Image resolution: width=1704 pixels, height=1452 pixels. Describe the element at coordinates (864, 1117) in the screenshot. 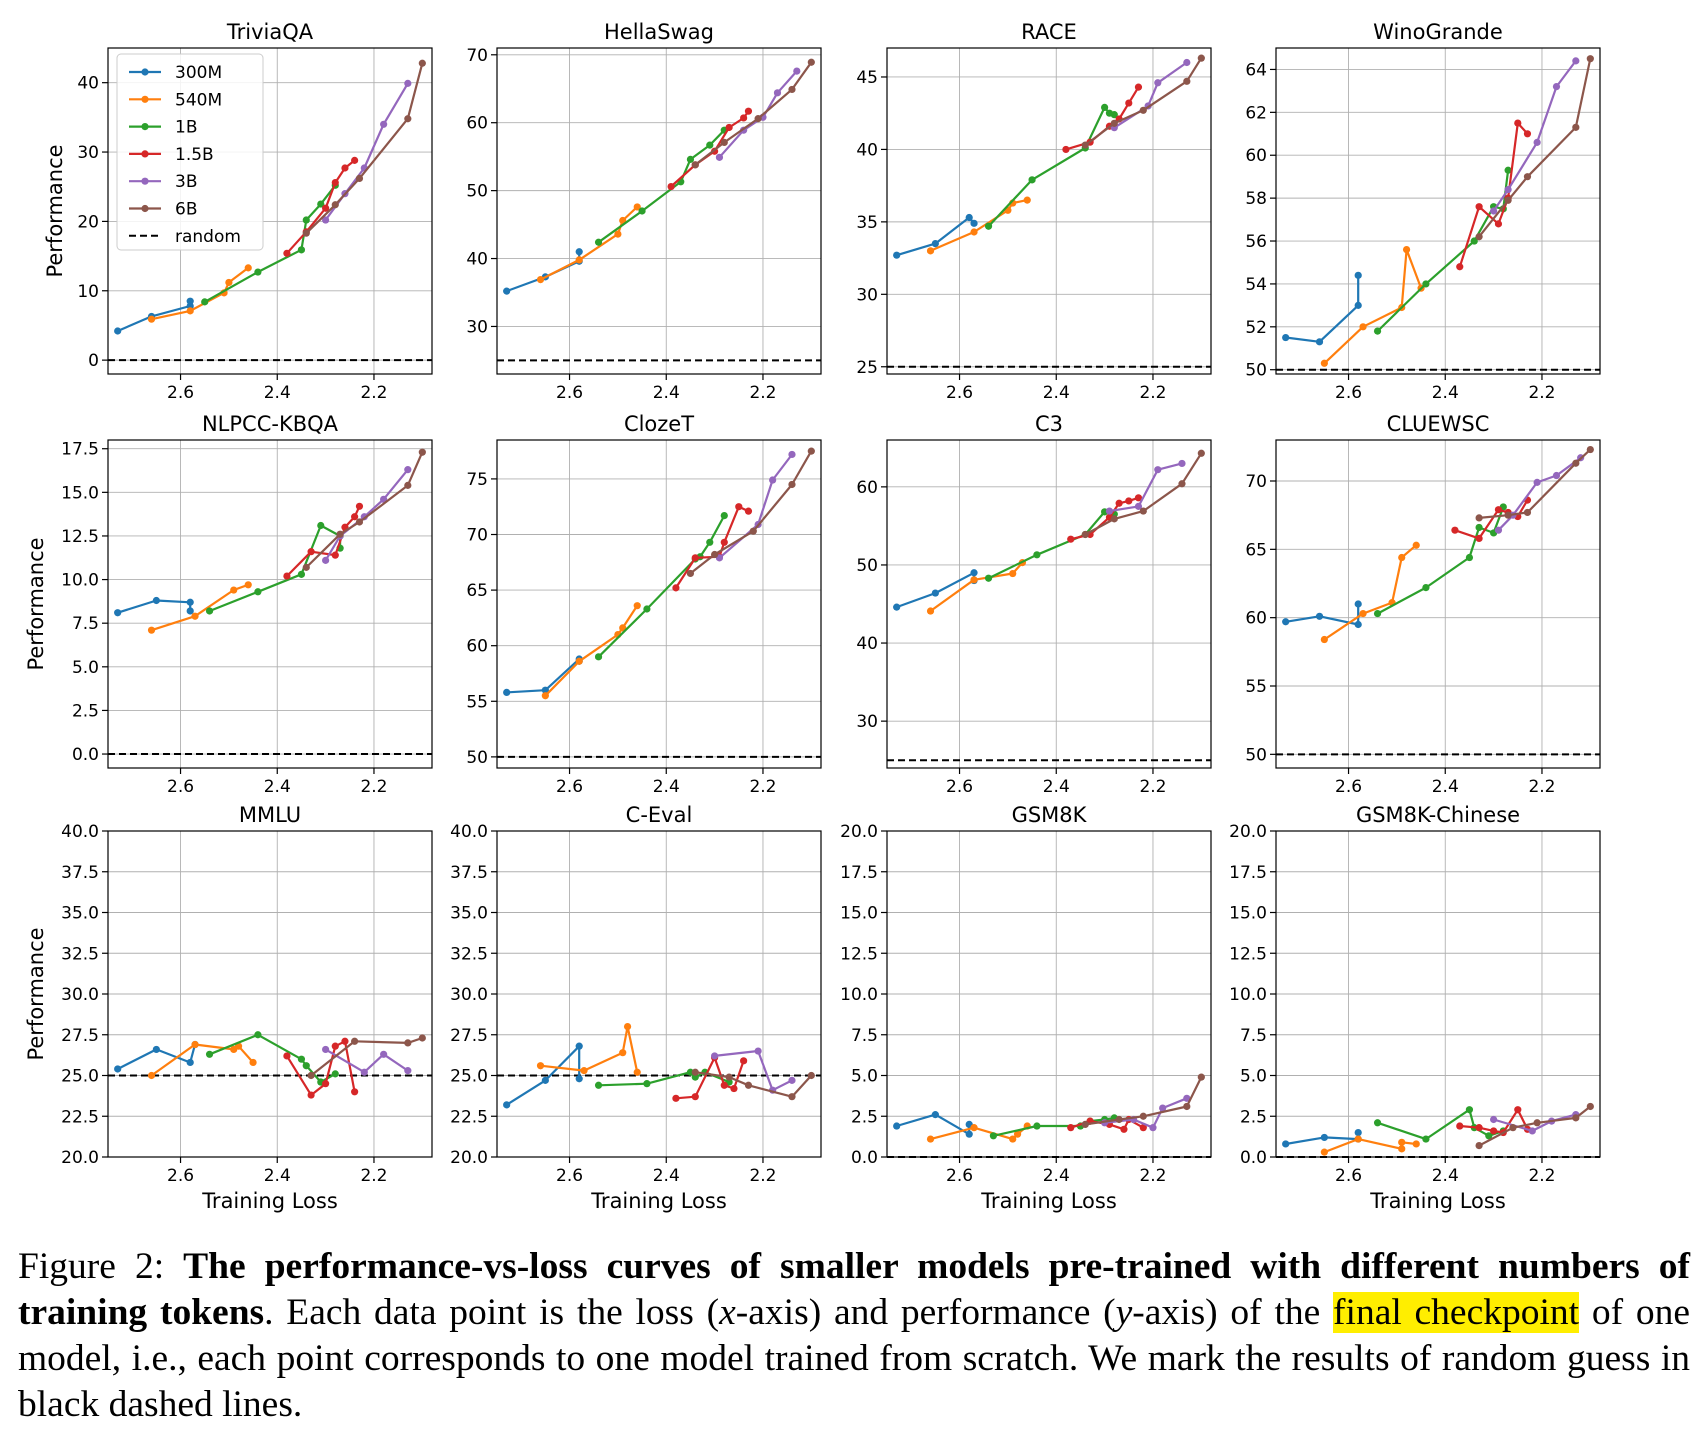

I see `y-tick-label: 2.5` at that location.